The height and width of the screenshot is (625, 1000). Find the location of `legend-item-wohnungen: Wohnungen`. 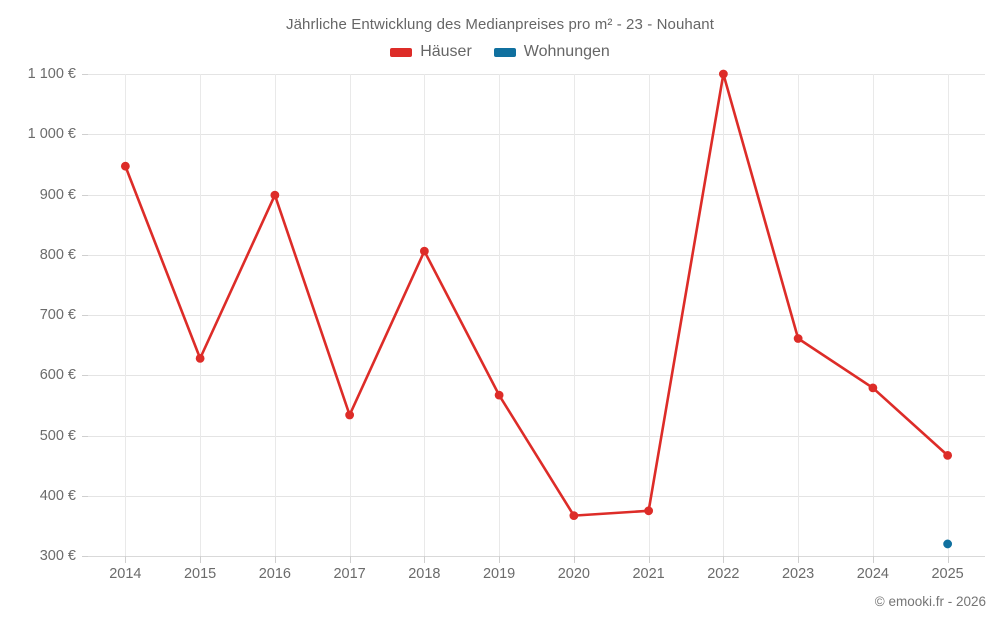

legend-item-wohnungen: Wohnungen is located at coordinates (551, 52).